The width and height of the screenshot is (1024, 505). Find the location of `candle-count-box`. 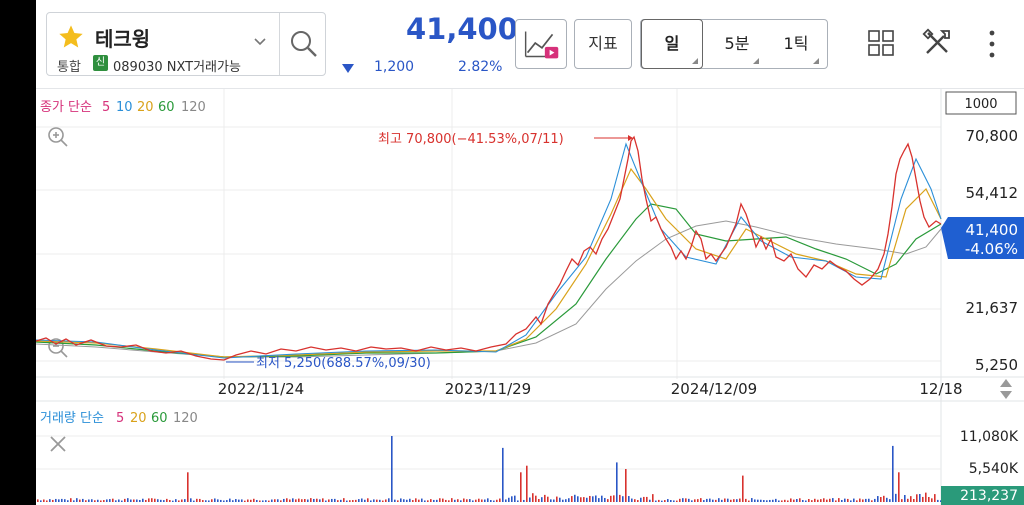

candle-count-box is located at coordinates (981, 103).